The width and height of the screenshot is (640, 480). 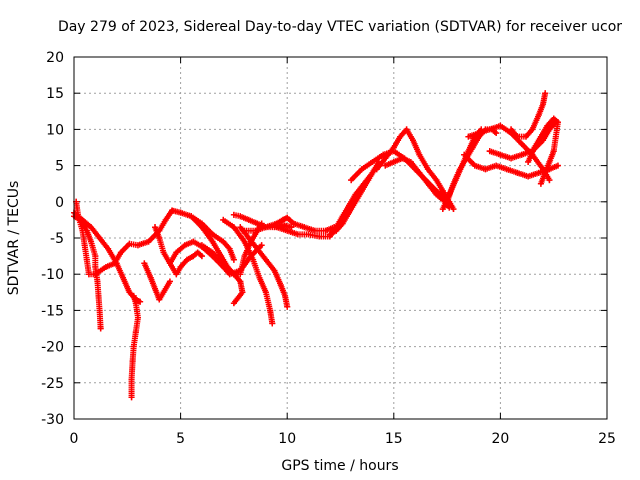 What do you see at coordinates (264, 267) in the screenshot?
I see `series-track-l` at bounding box center [264, 267].